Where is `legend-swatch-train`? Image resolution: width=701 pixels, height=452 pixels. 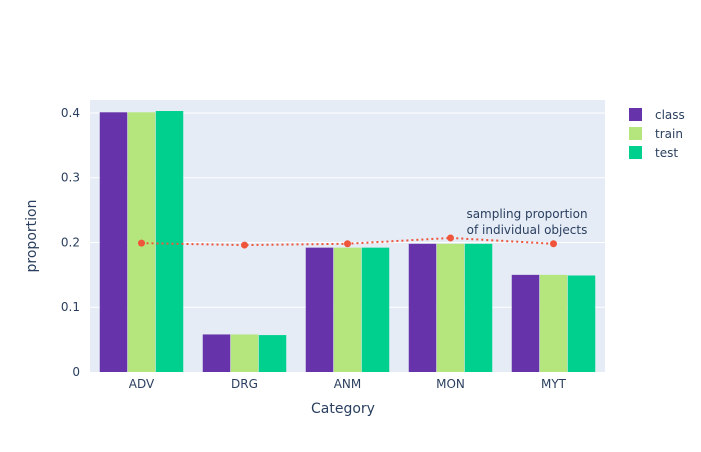
legend-swatch-train is located at coordinates (635, 133).